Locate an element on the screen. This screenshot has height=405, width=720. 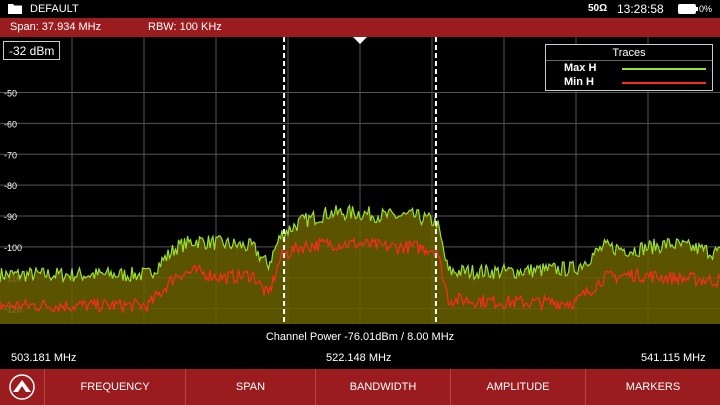
span-readout: Span: 37.934 MHz is located at coordinates (56, 27).